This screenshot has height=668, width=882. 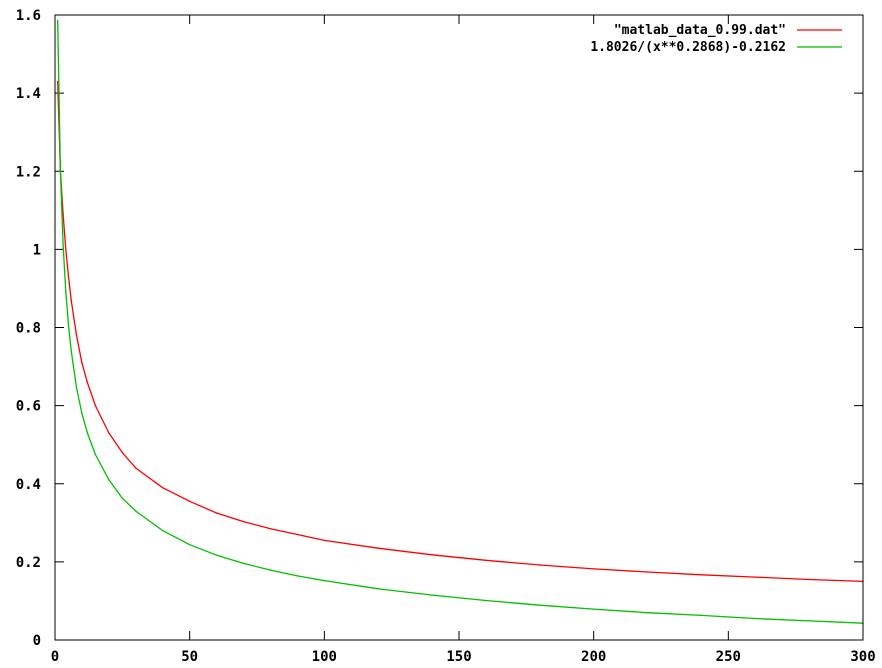 I want to click on x-tick-label: 250, so click(x=728, y=657).